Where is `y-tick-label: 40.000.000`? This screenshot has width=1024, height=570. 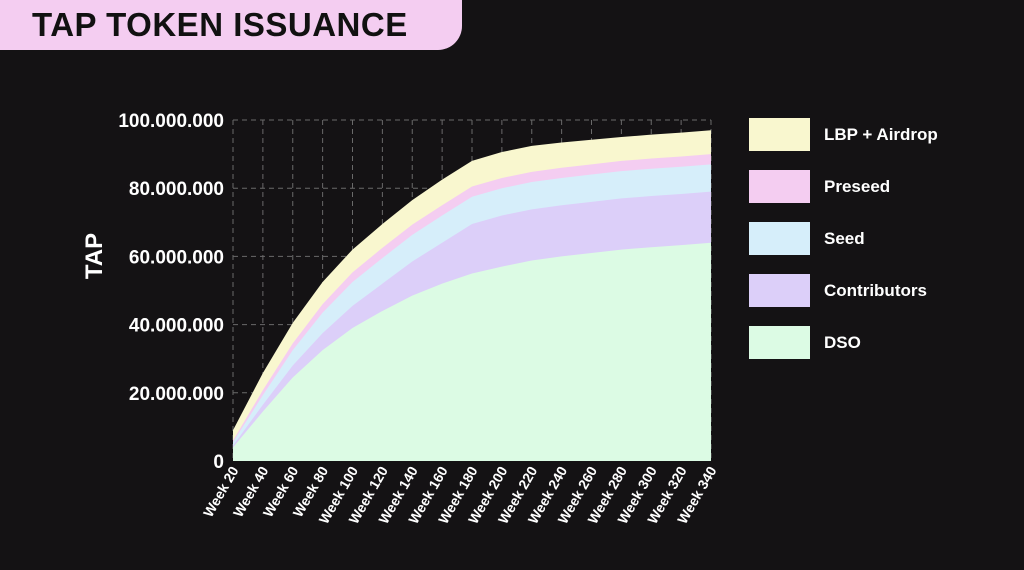
y-tick-label: 40.000.000 is located at coordinates (176, 326).